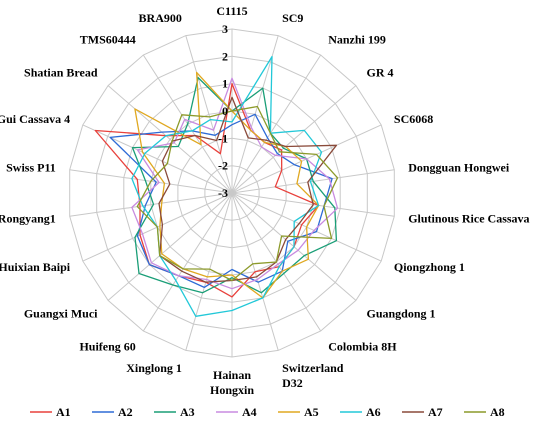 The image size is (550, 426). I want to click on category-label: Glutinous Rice Cassava, so click(468, 218).